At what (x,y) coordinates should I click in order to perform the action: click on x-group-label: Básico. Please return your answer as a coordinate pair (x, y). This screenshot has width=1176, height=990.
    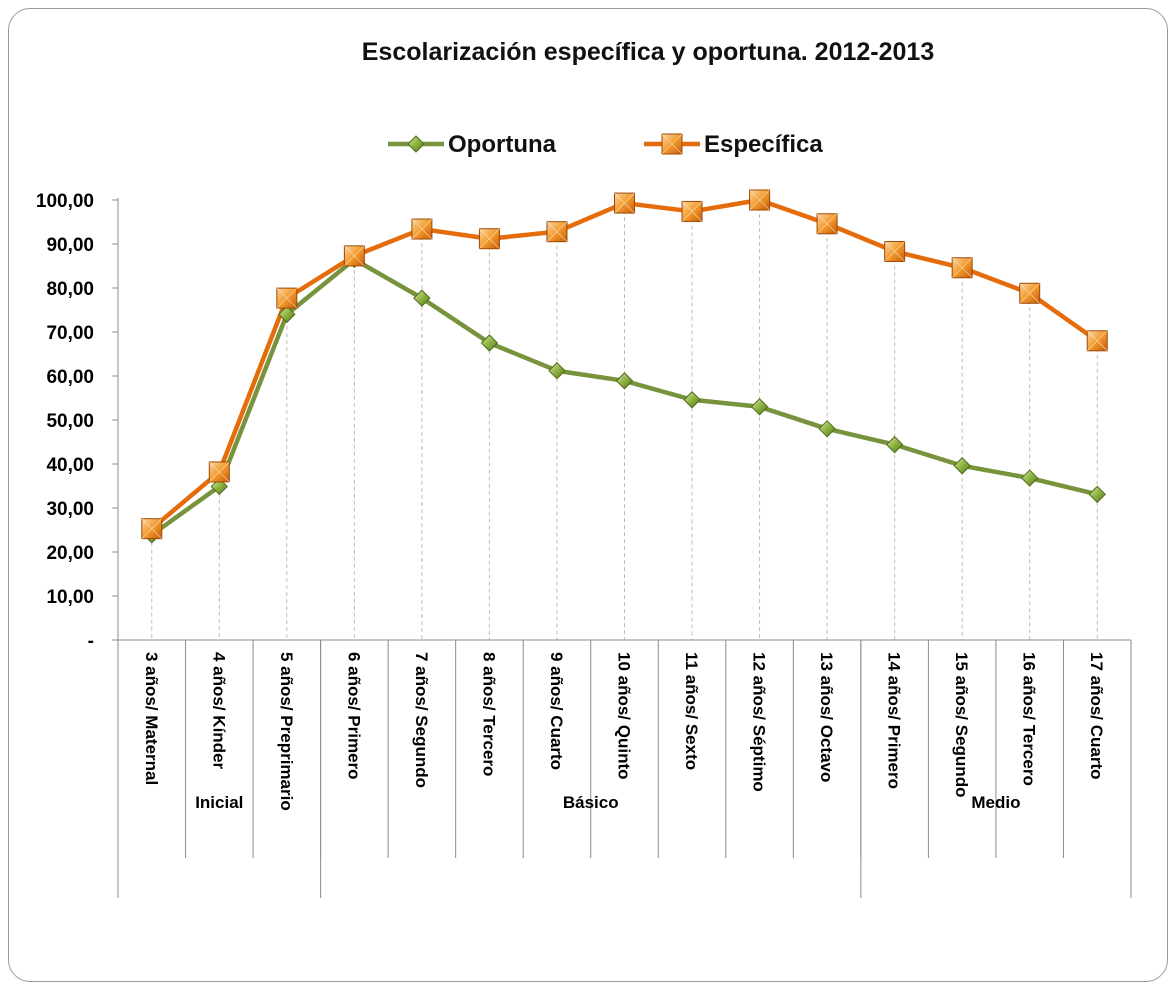
    Looking at the image, I should click on (591, 802).